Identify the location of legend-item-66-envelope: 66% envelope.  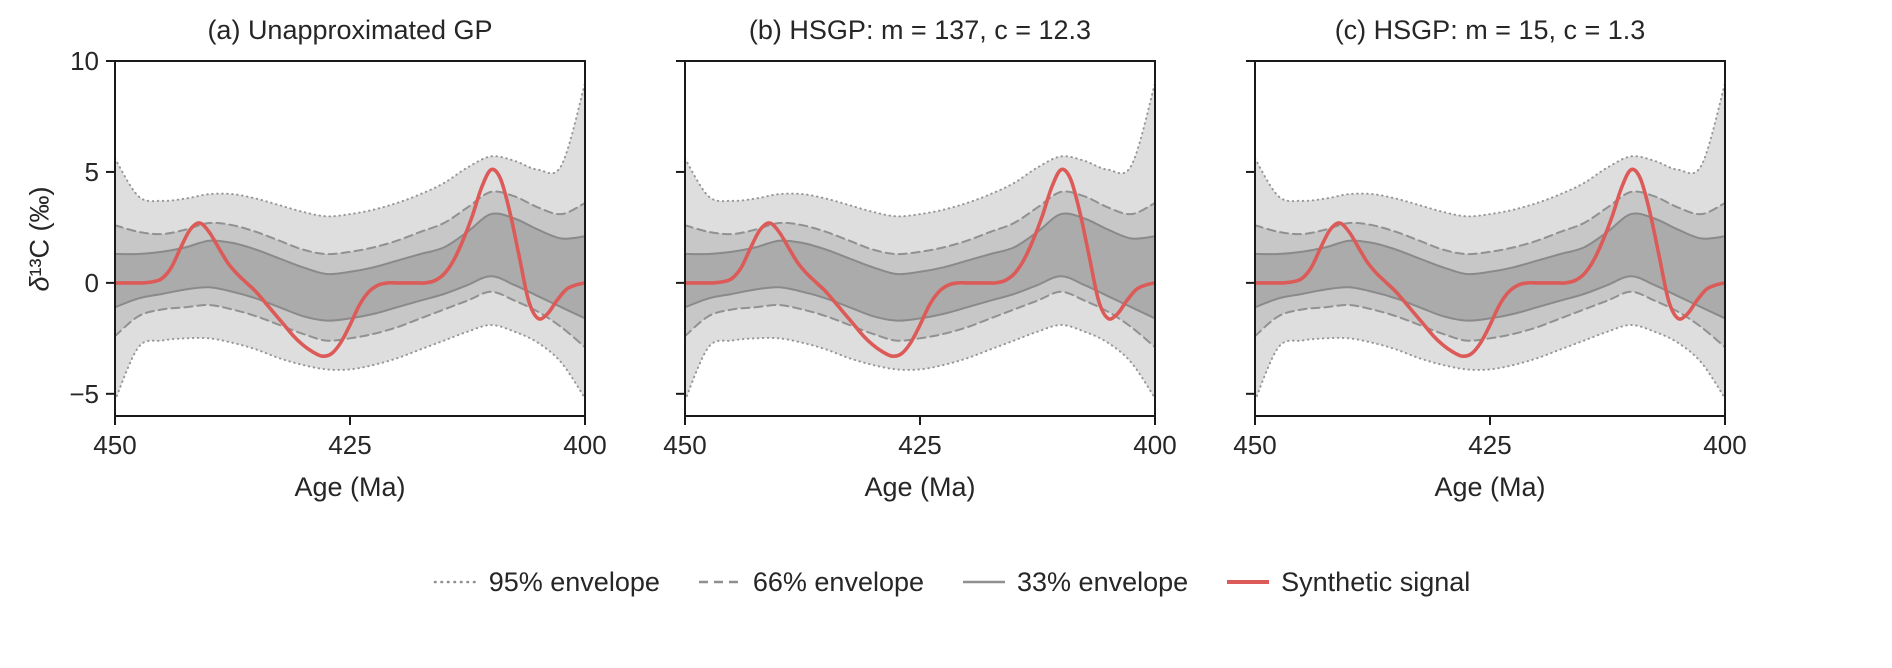
(810, 582).